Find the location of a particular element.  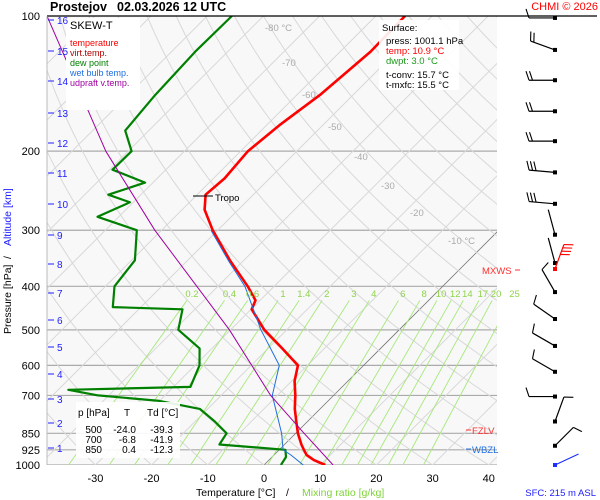

surface-heading: Surface: is located at coordinates (399, 28).